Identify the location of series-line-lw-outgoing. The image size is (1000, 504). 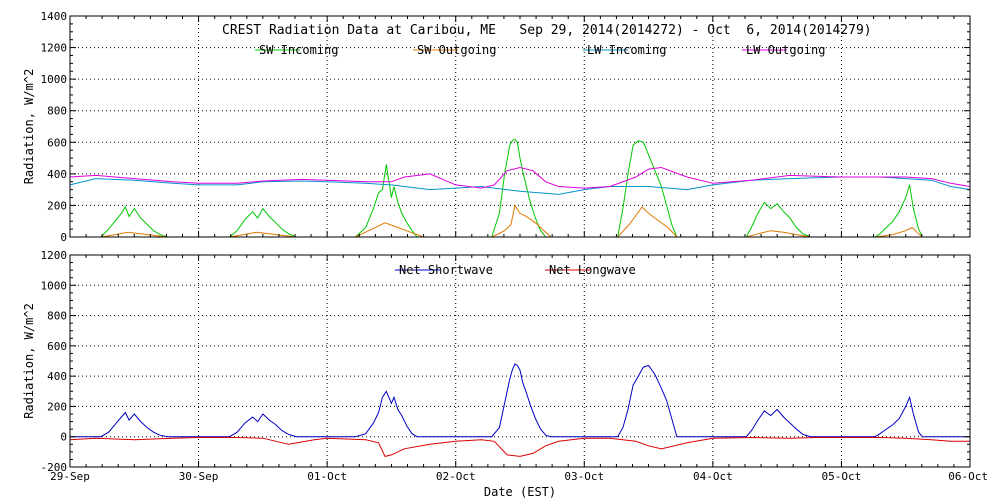
(520, 177).